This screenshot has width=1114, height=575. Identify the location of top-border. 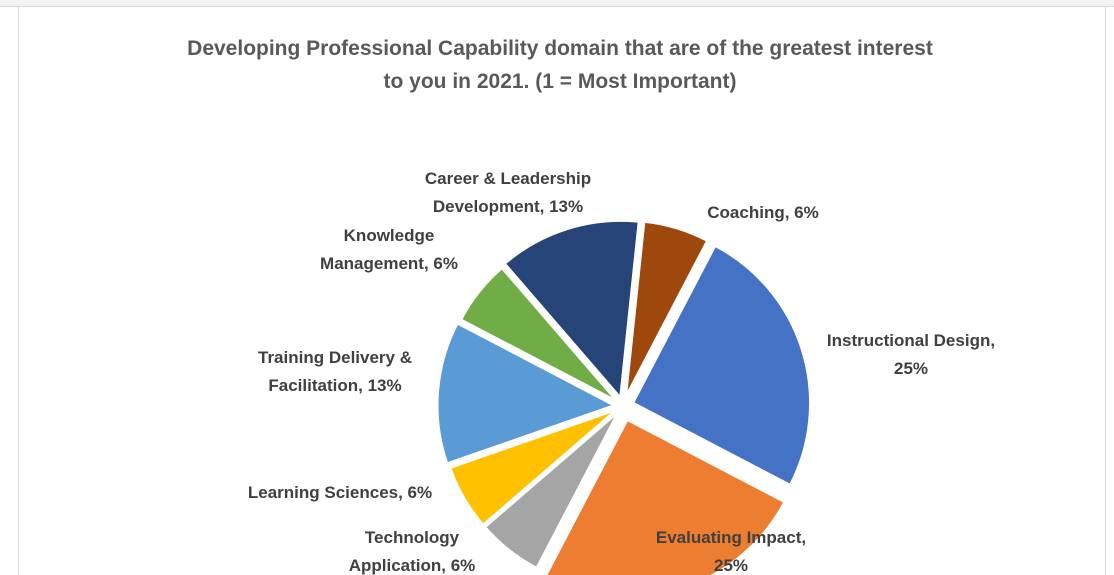
(557, 3).